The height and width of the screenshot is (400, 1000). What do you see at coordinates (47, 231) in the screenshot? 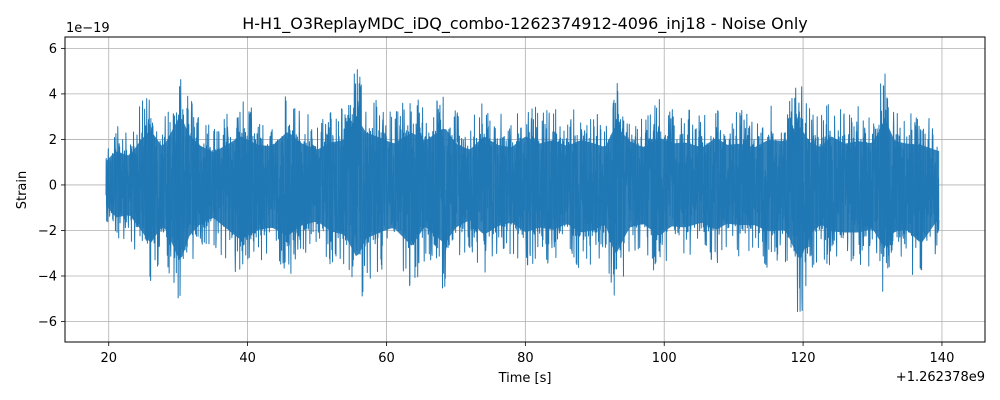
I see `y-tick-label: −2` at bounding box center [47, 231].